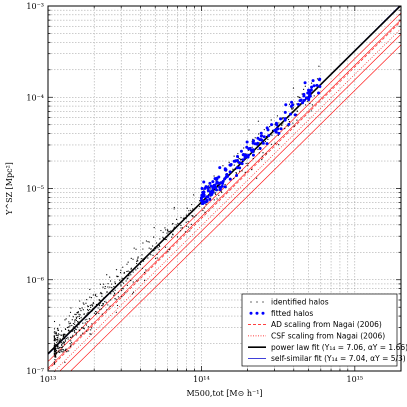 This screenshot has width=407, height=407. What do you see at coordinates (9, 189) in the screenshot?
I see `y-axis-label: Y^SZ [Mpc²]` at bounding box center [9, 189].